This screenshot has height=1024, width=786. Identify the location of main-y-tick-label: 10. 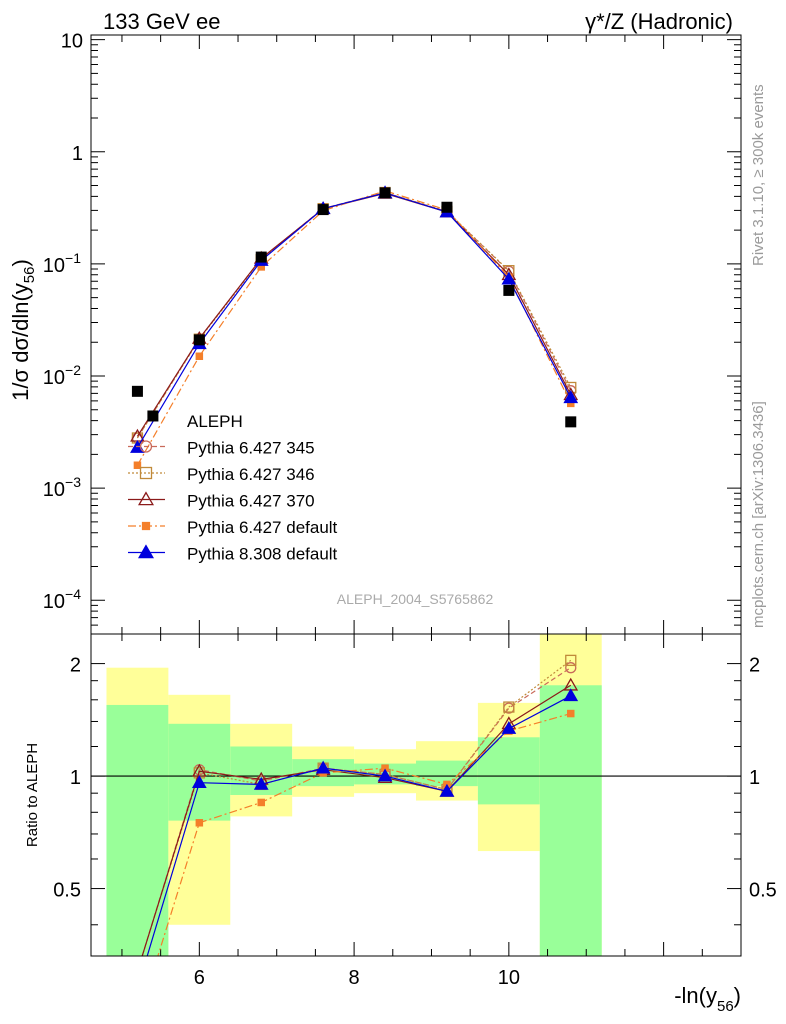
(72, 42).